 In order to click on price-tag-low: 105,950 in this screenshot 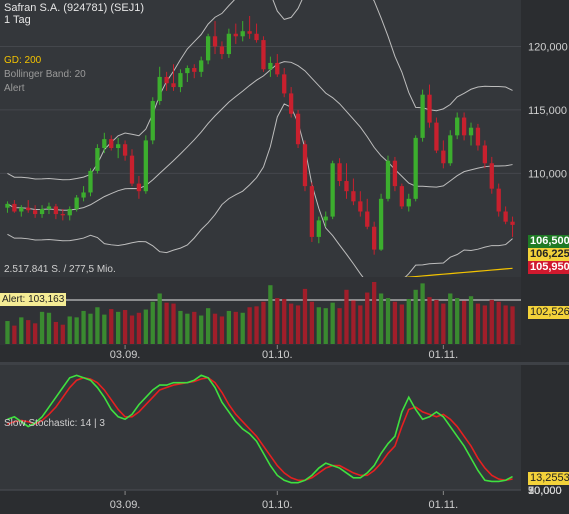, I will do `click(548, 267)`.